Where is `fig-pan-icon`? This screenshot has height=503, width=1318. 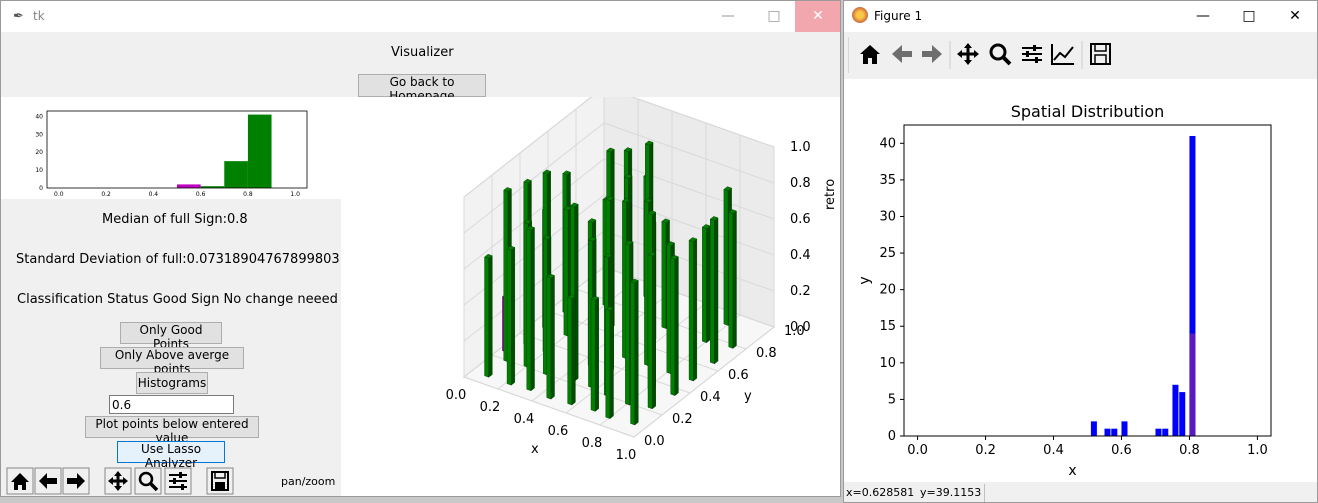 fig-pan-icon is located at coordinates (968, 54).